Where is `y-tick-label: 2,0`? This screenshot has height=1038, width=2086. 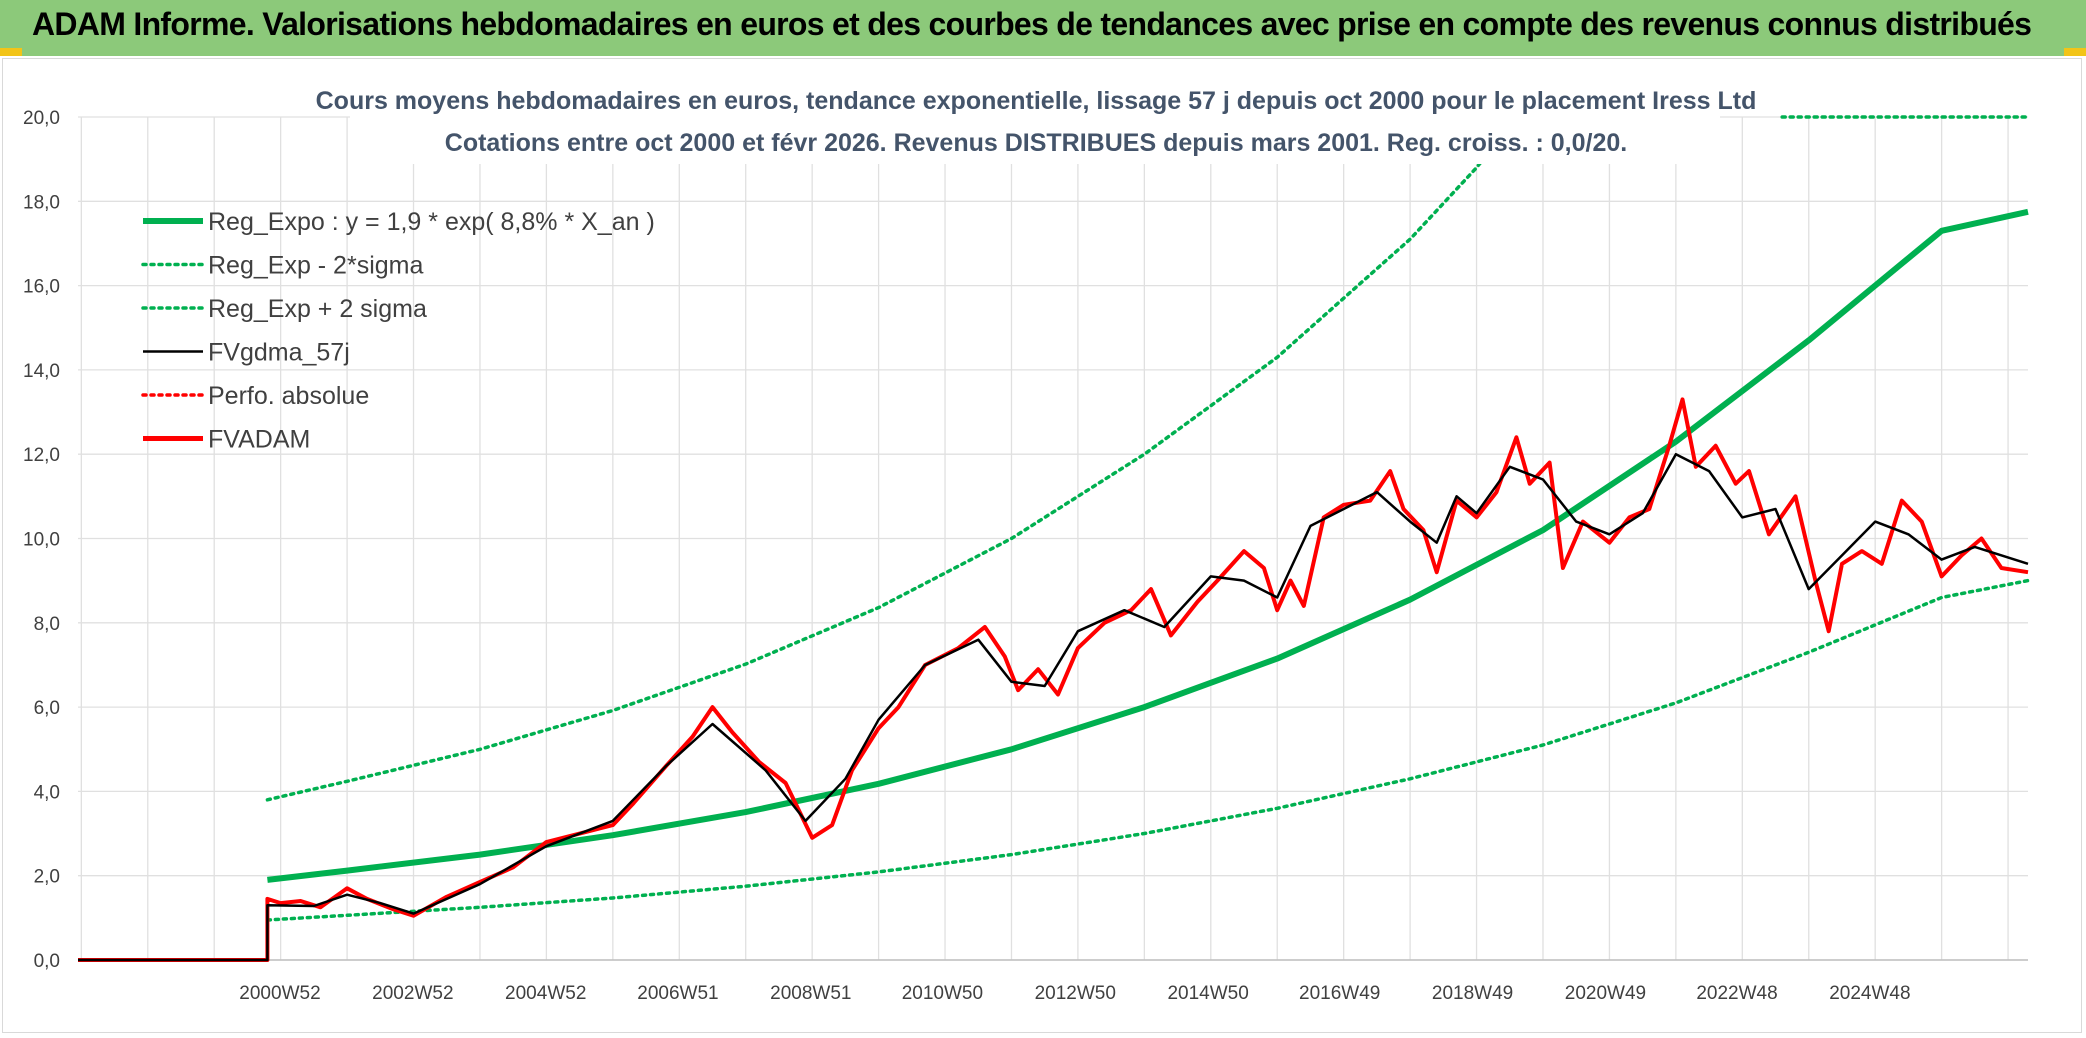 y-tick-label: 2,0 is located at coordinates (47, 877).